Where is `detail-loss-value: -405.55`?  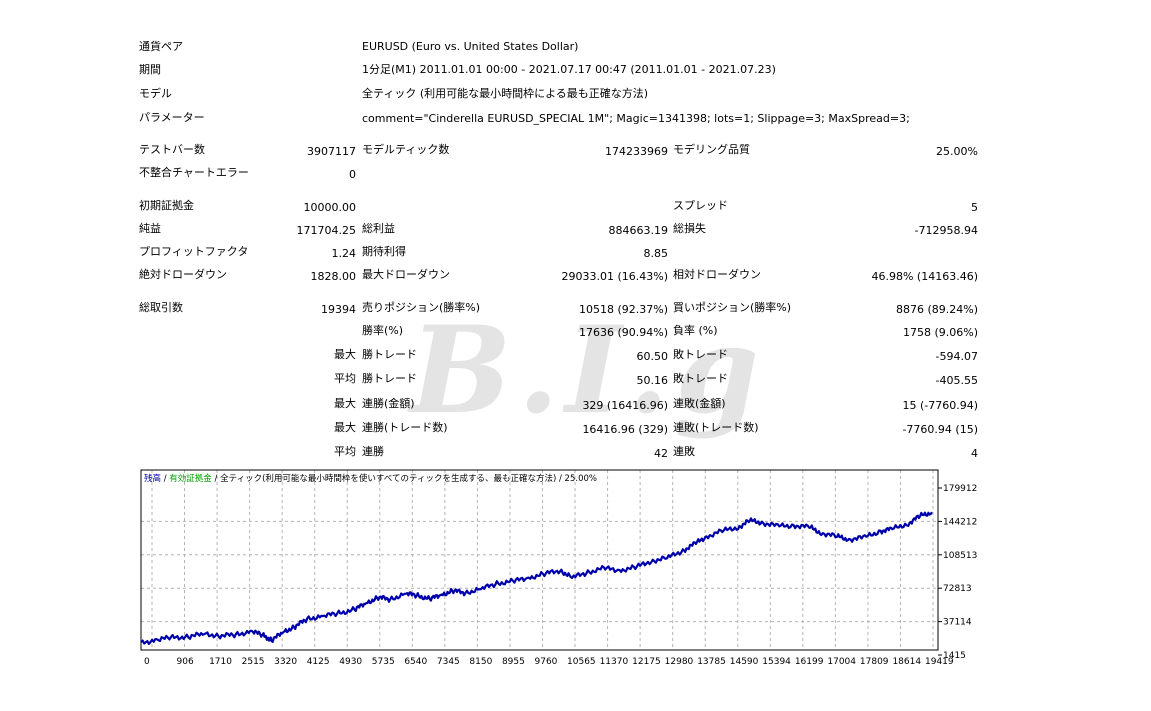 detail-loss-value: -405.55 is located at coordinates (956, 380).